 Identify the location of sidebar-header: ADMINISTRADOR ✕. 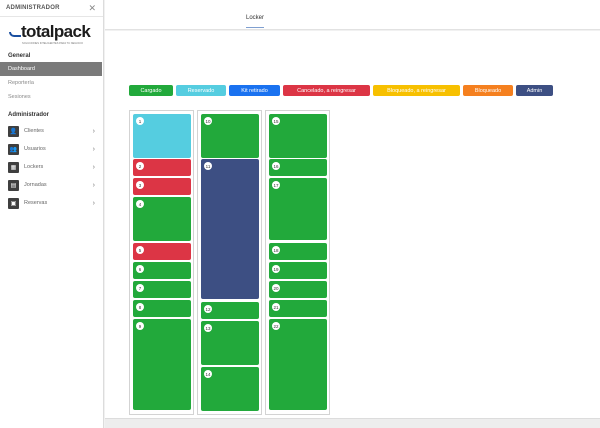
(51, 8).